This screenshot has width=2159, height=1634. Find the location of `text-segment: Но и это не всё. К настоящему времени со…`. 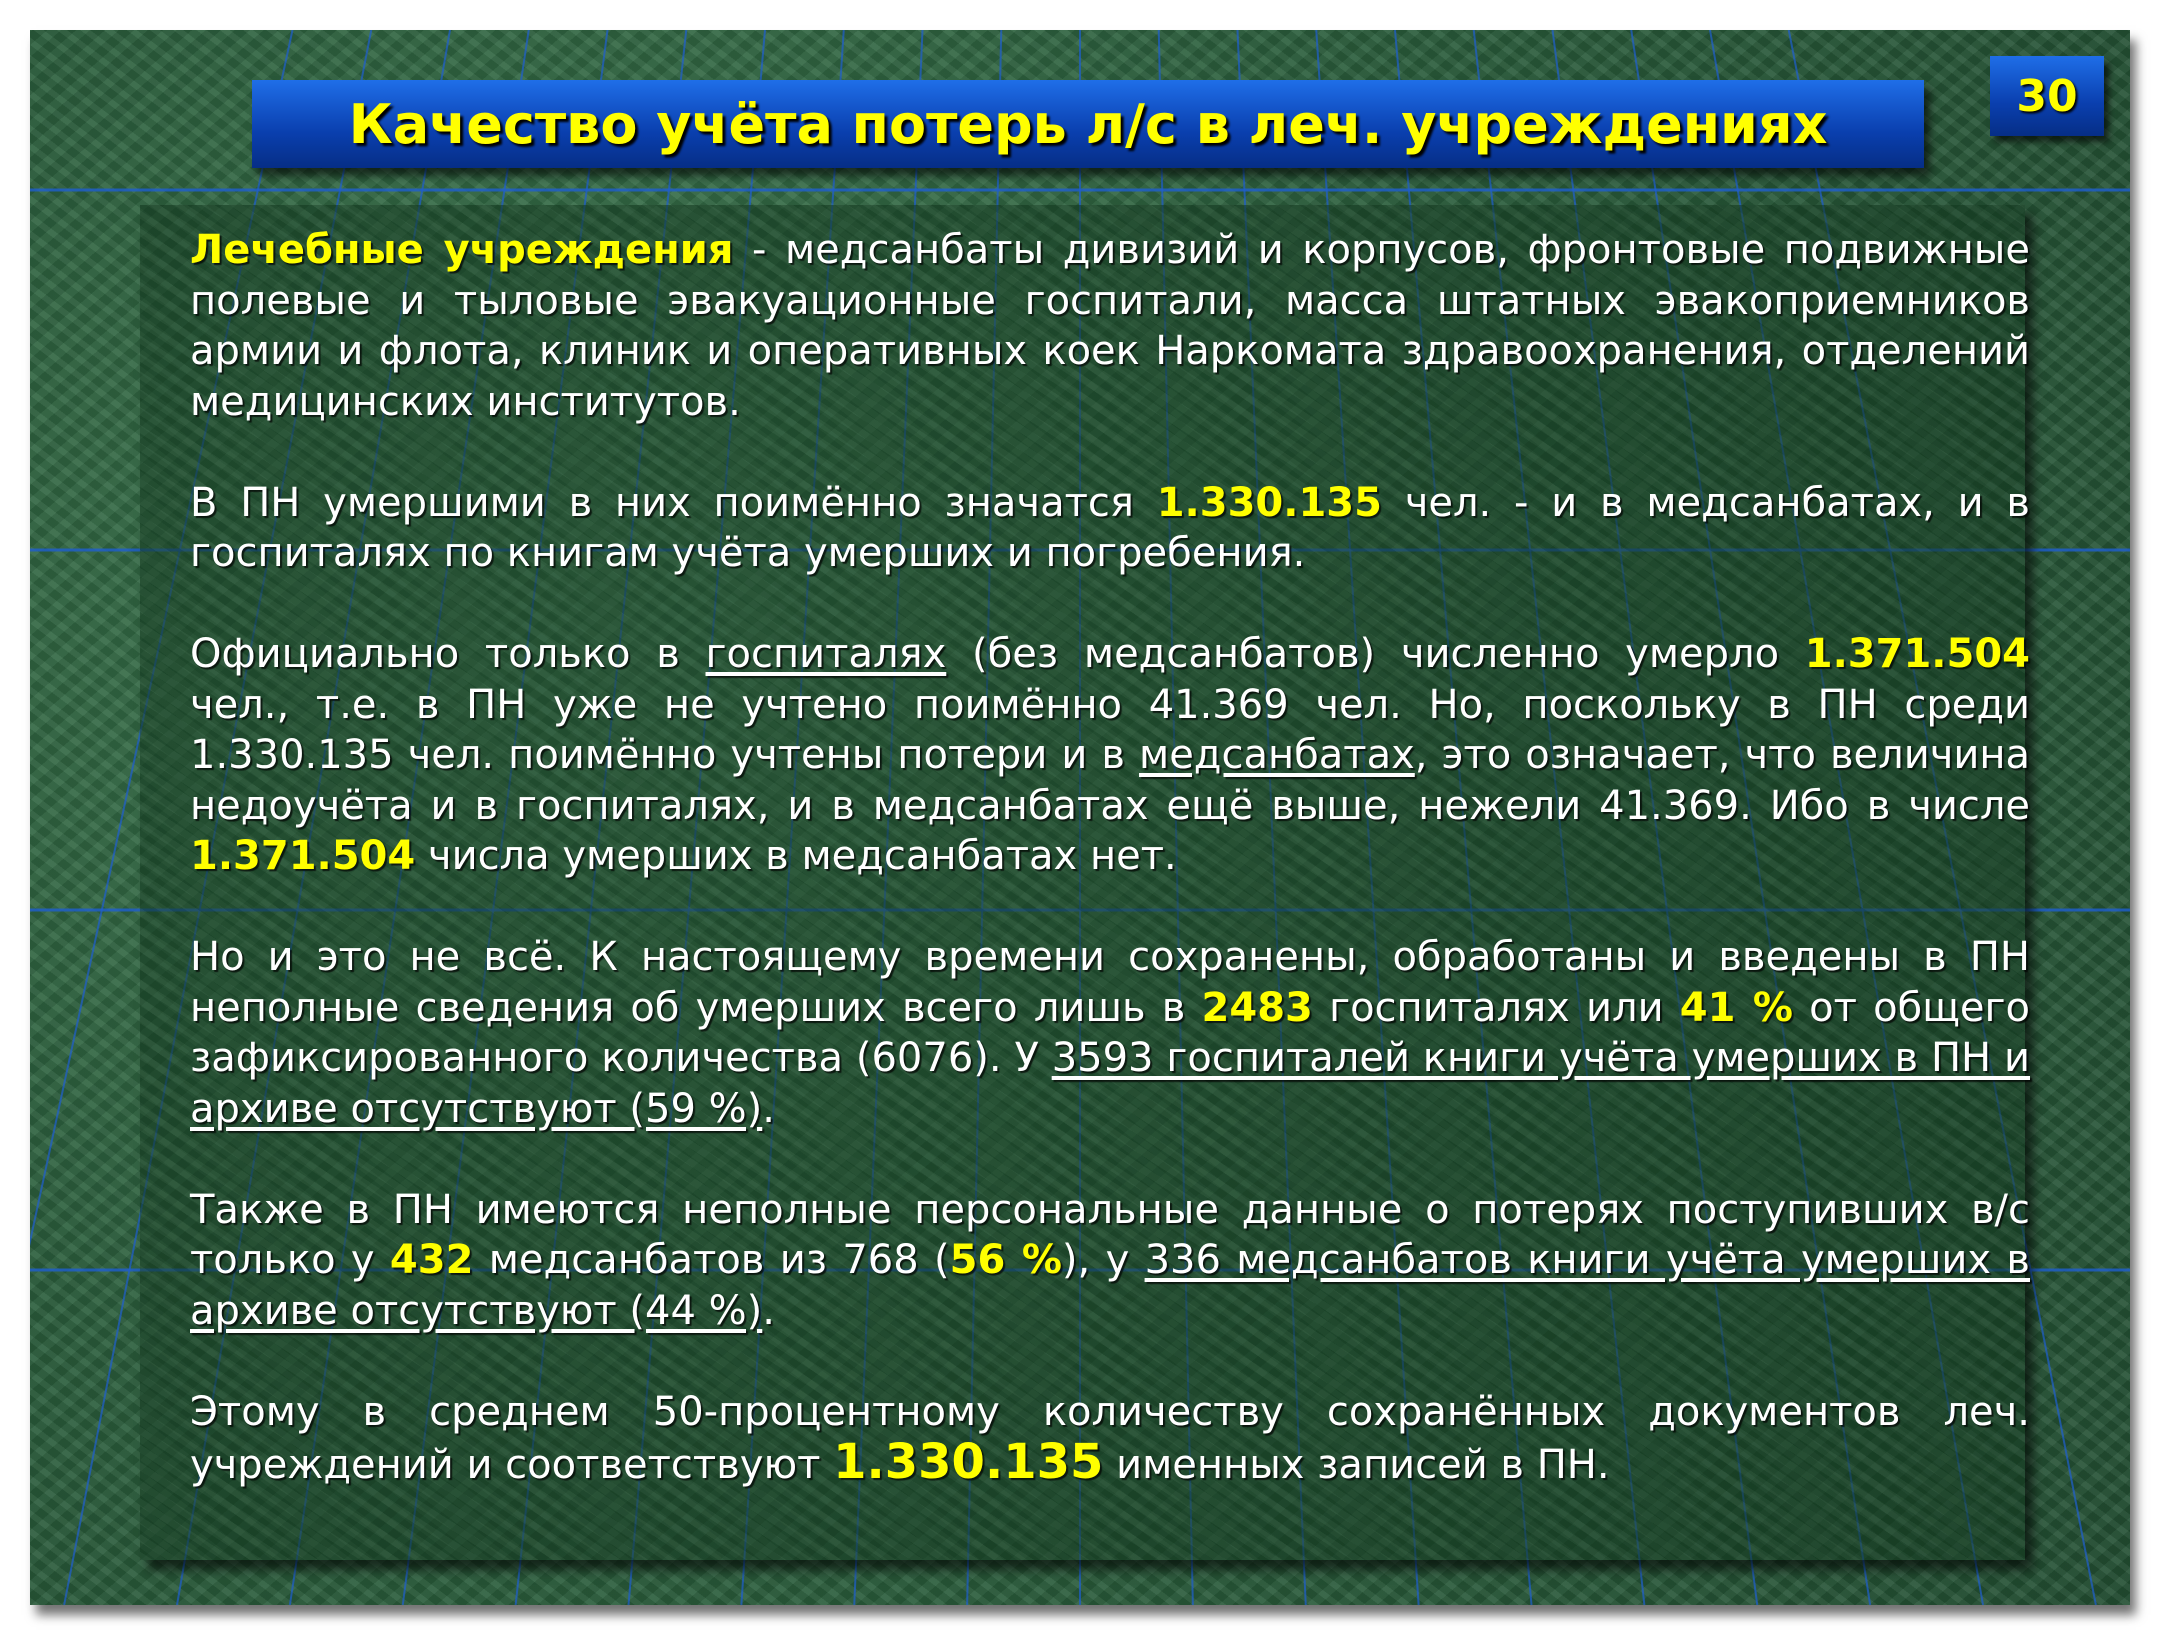

text-segment: Но и это не всё. К настоящему времени со… is located at coordinates (1110, 982).